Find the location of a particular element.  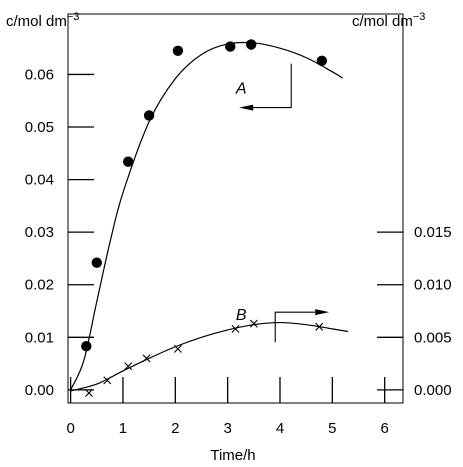

annotation-label-A: A is located at coordinates (241, 89).